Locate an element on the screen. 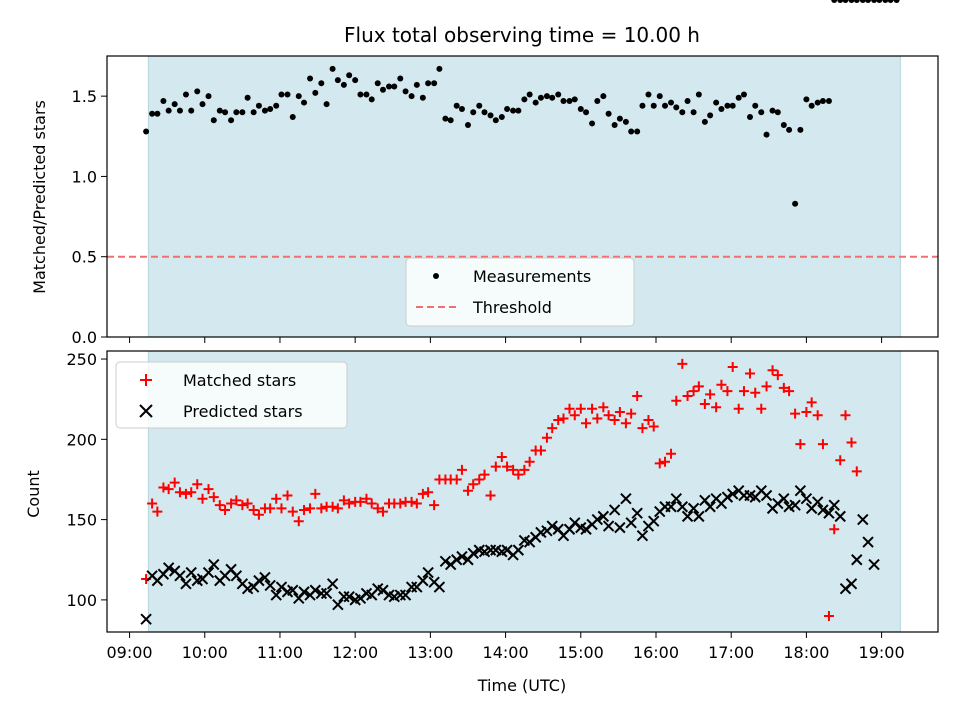 The image size is (960, 720). legend-box is located at coordinates (231, 395).